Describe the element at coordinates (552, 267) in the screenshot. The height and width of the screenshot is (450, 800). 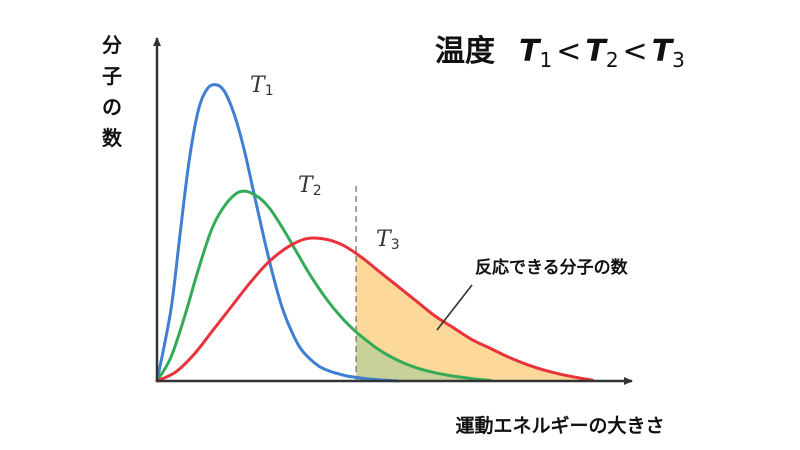
I see `shaded-region-annotation: 反応できる分子の数` at that location.